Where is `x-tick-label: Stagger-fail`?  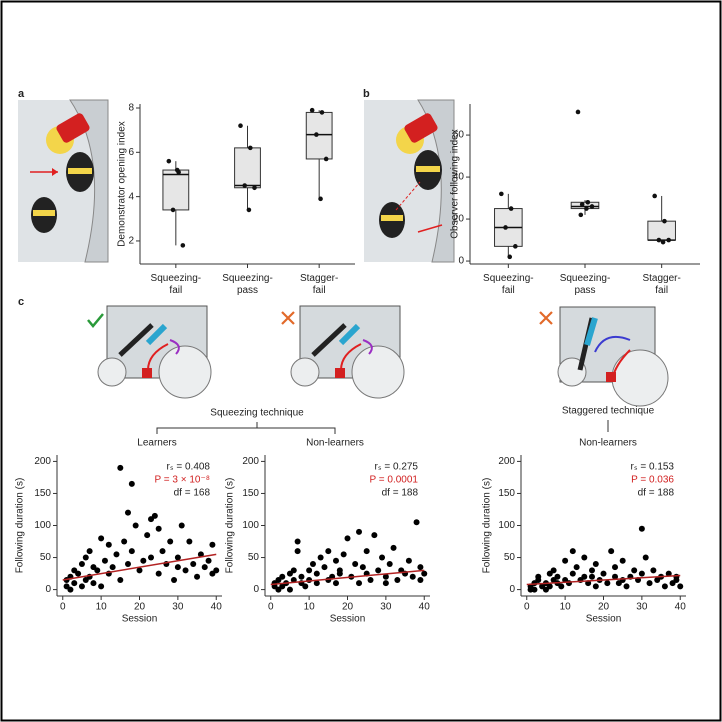 x-tick-label: Stagger-fail is located at coordinates (319, 284).